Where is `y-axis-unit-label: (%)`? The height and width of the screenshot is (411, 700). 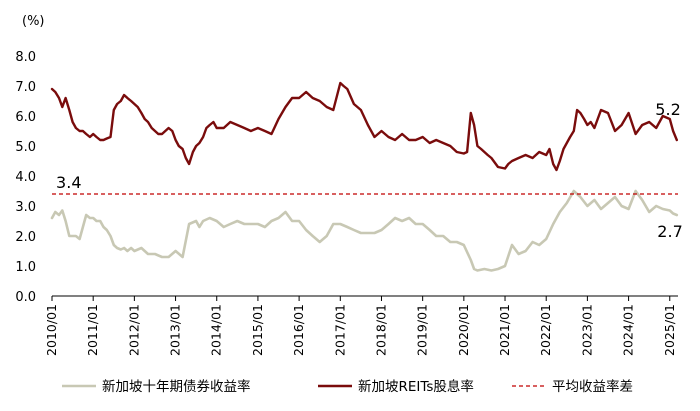
y-axis-unit-label: (%) is located at coordinates (33, 21).